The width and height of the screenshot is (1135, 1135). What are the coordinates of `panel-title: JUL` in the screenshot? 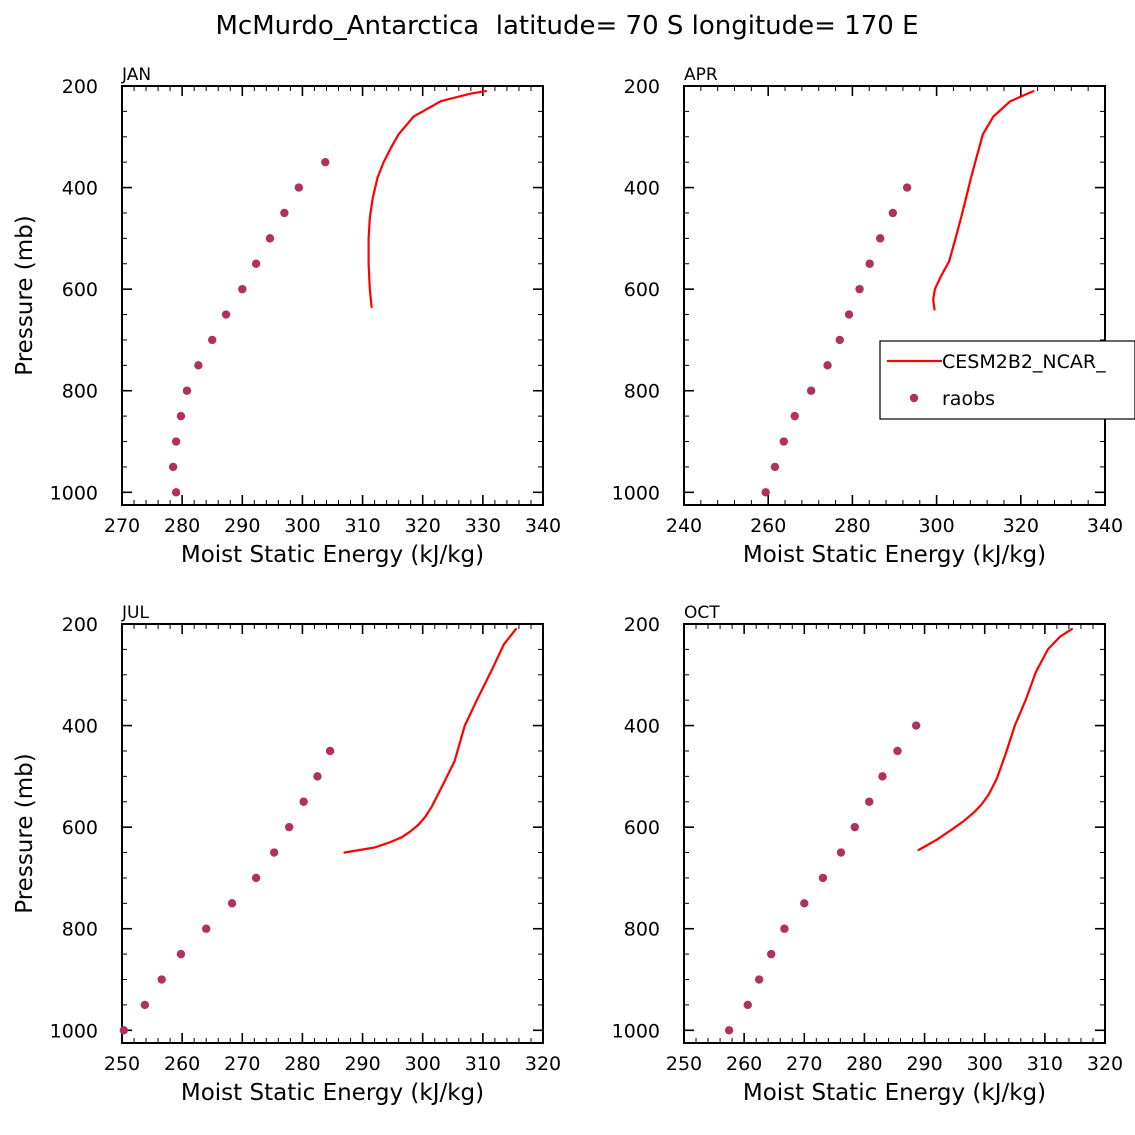 It's located at (135, 613).